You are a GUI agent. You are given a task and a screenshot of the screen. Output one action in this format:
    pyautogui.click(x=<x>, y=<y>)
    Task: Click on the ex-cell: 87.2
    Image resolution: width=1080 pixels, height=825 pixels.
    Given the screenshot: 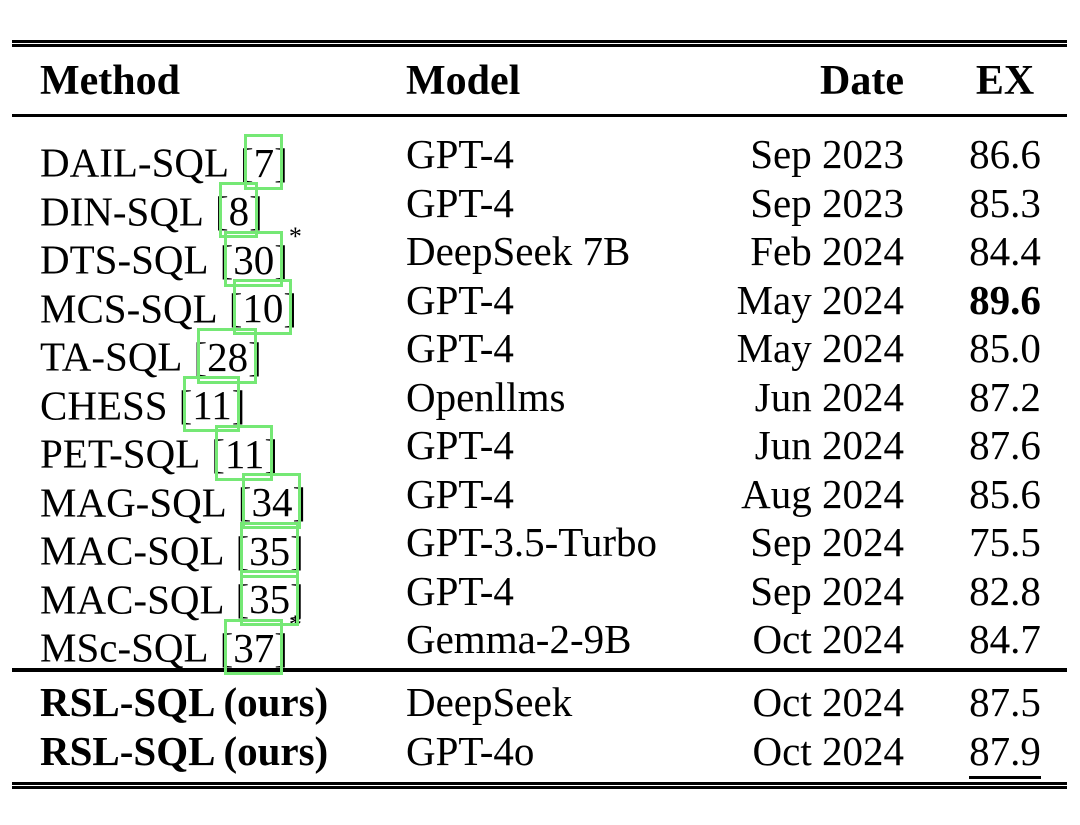 What is the action you would take?
    pyautogui.click(x=1005, y=397)
    